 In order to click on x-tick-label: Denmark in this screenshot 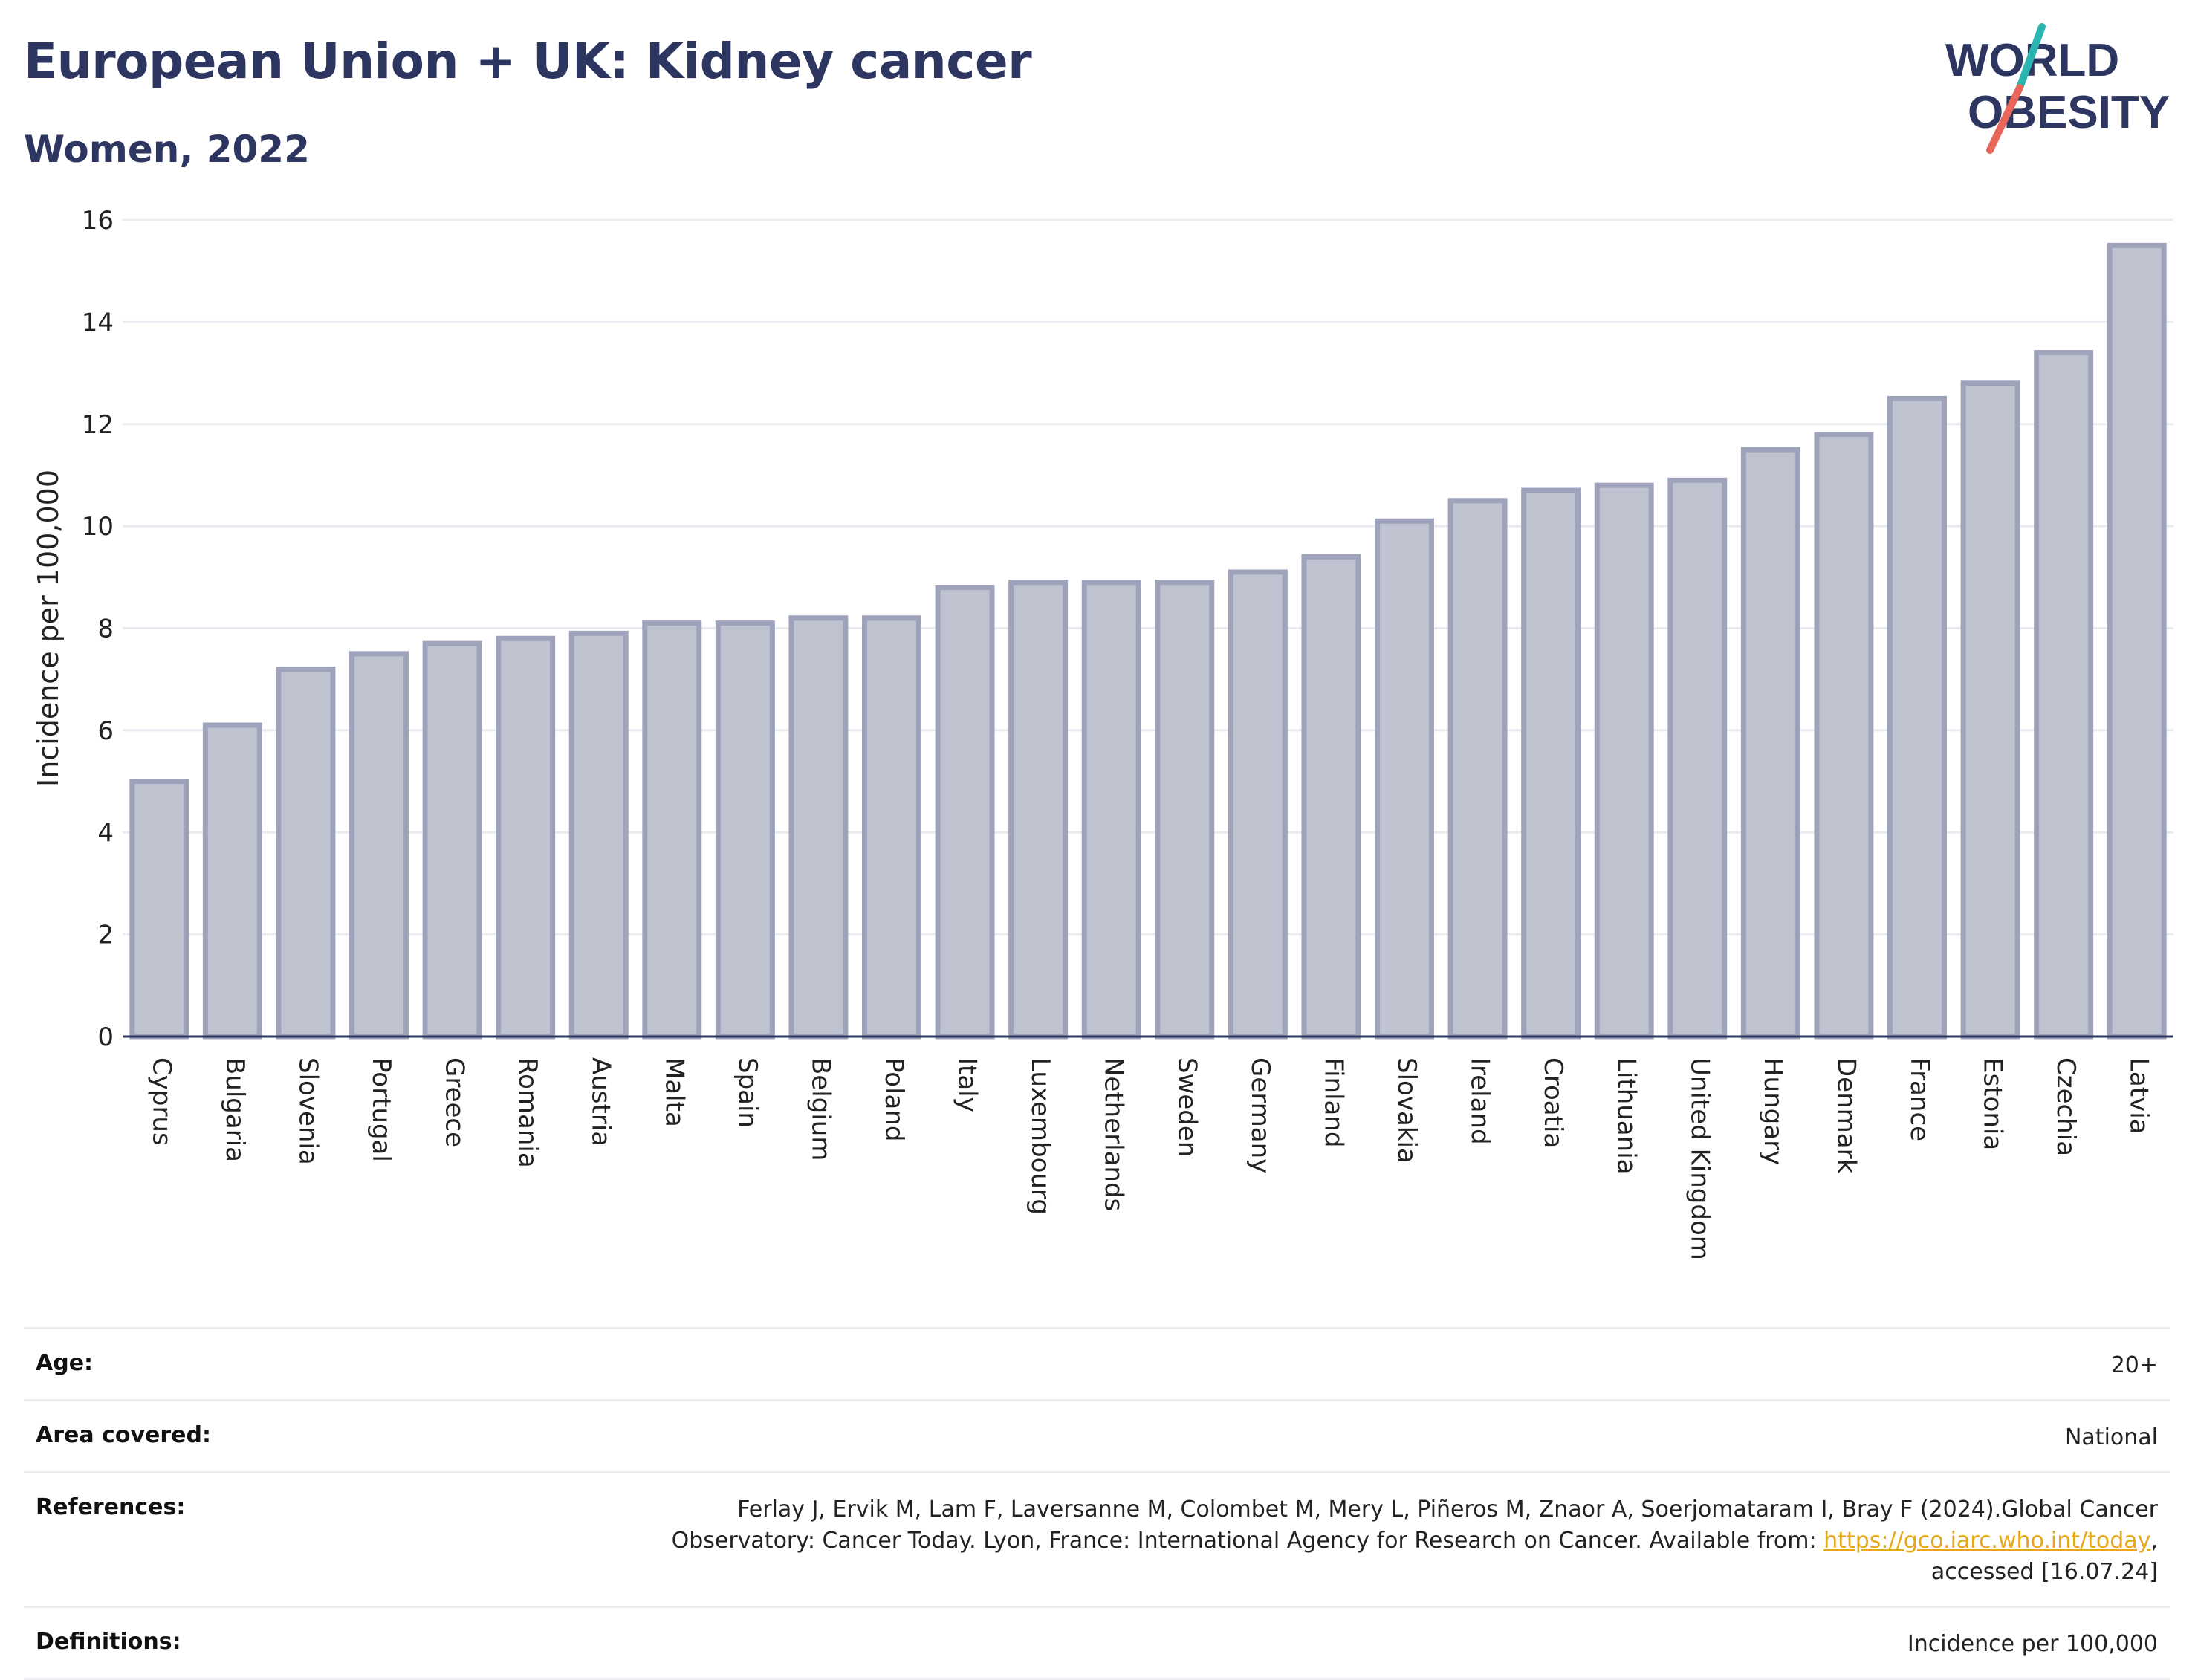, I will do `click(1846, 1115)`.